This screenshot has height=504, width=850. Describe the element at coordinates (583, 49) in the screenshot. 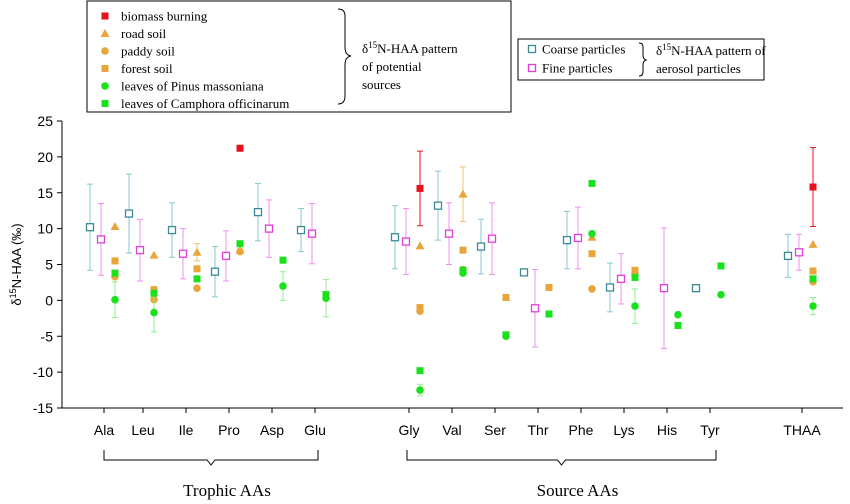

I see `legend-label-coarse-particles: Coarse particles` at that location.